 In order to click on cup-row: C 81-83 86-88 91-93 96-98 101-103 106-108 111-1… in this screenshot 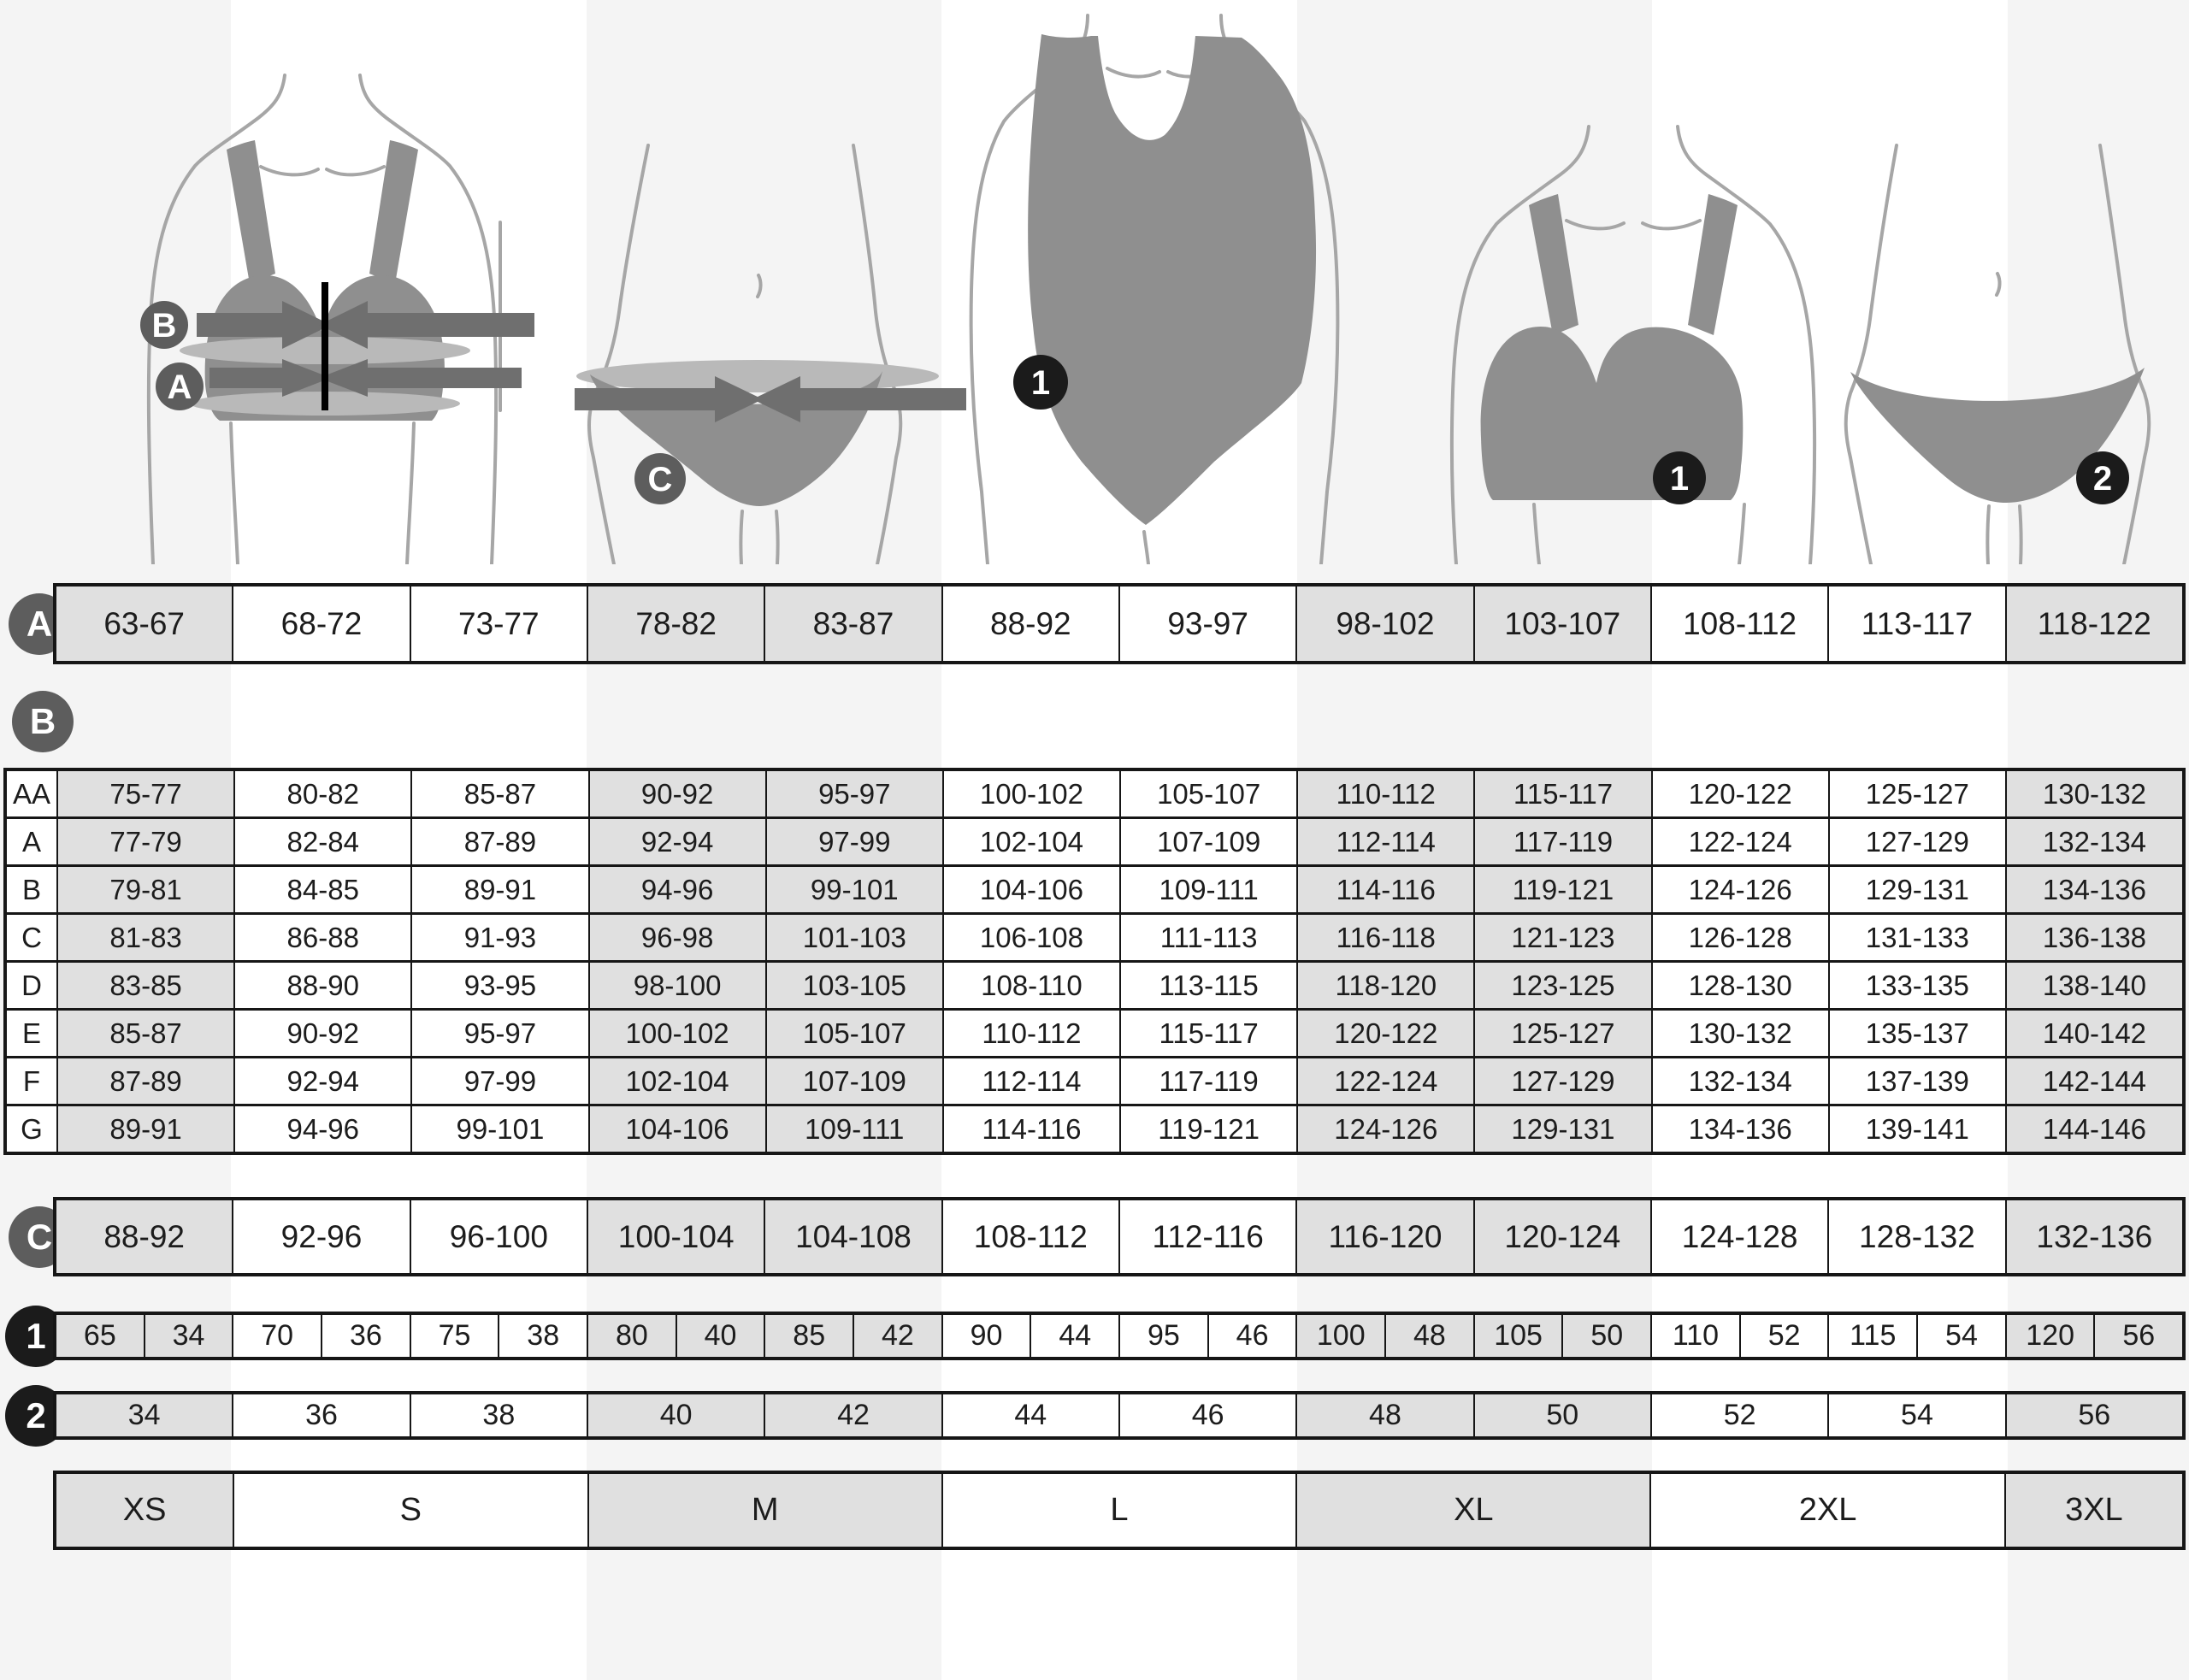, I will do `click(1095, 936)`.